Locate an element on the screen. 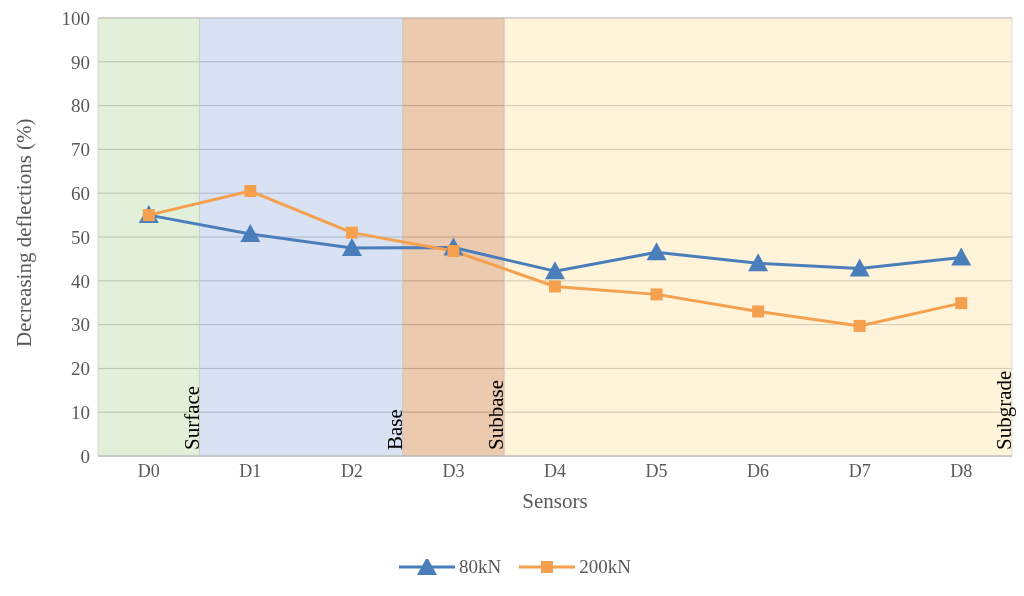 The height and width of the screenshot is (596, 1024). band-label: Subbase is located at coordinates (496, 415).